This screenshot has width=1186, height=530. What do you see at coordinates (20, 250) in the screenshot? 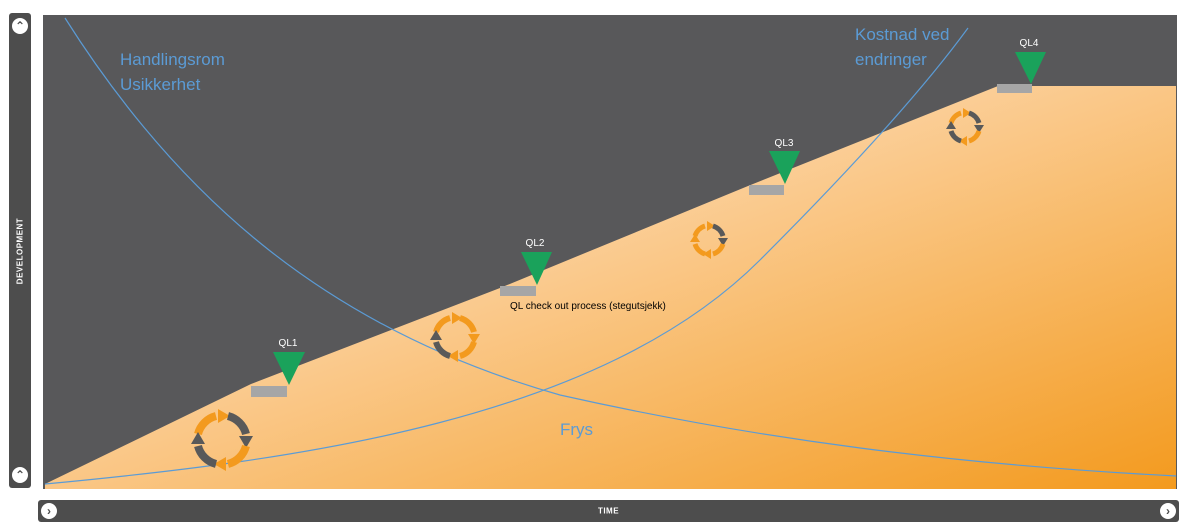
I see `y-axis-bar: ⌃ DEVELOPMENT ⌃` at bounding box center [20, 250].